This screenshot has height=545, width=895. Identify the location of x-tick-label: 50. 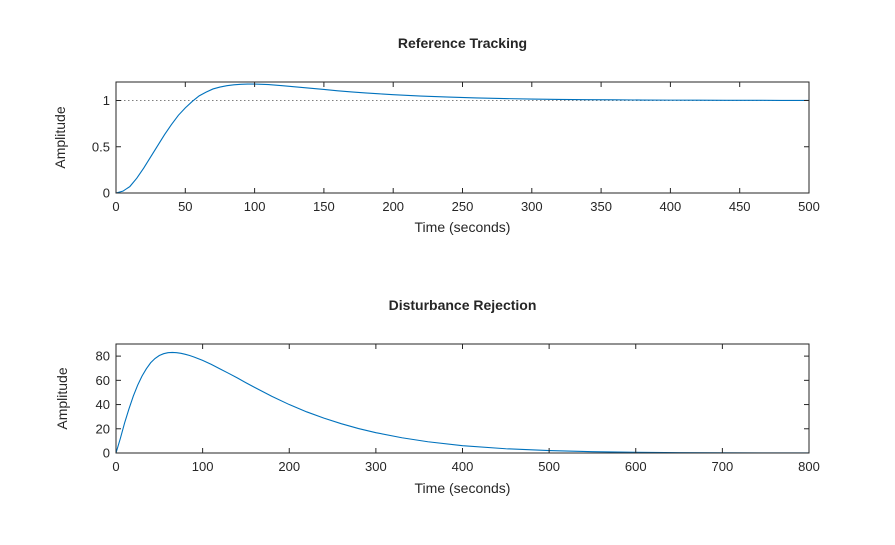
(185, 206).